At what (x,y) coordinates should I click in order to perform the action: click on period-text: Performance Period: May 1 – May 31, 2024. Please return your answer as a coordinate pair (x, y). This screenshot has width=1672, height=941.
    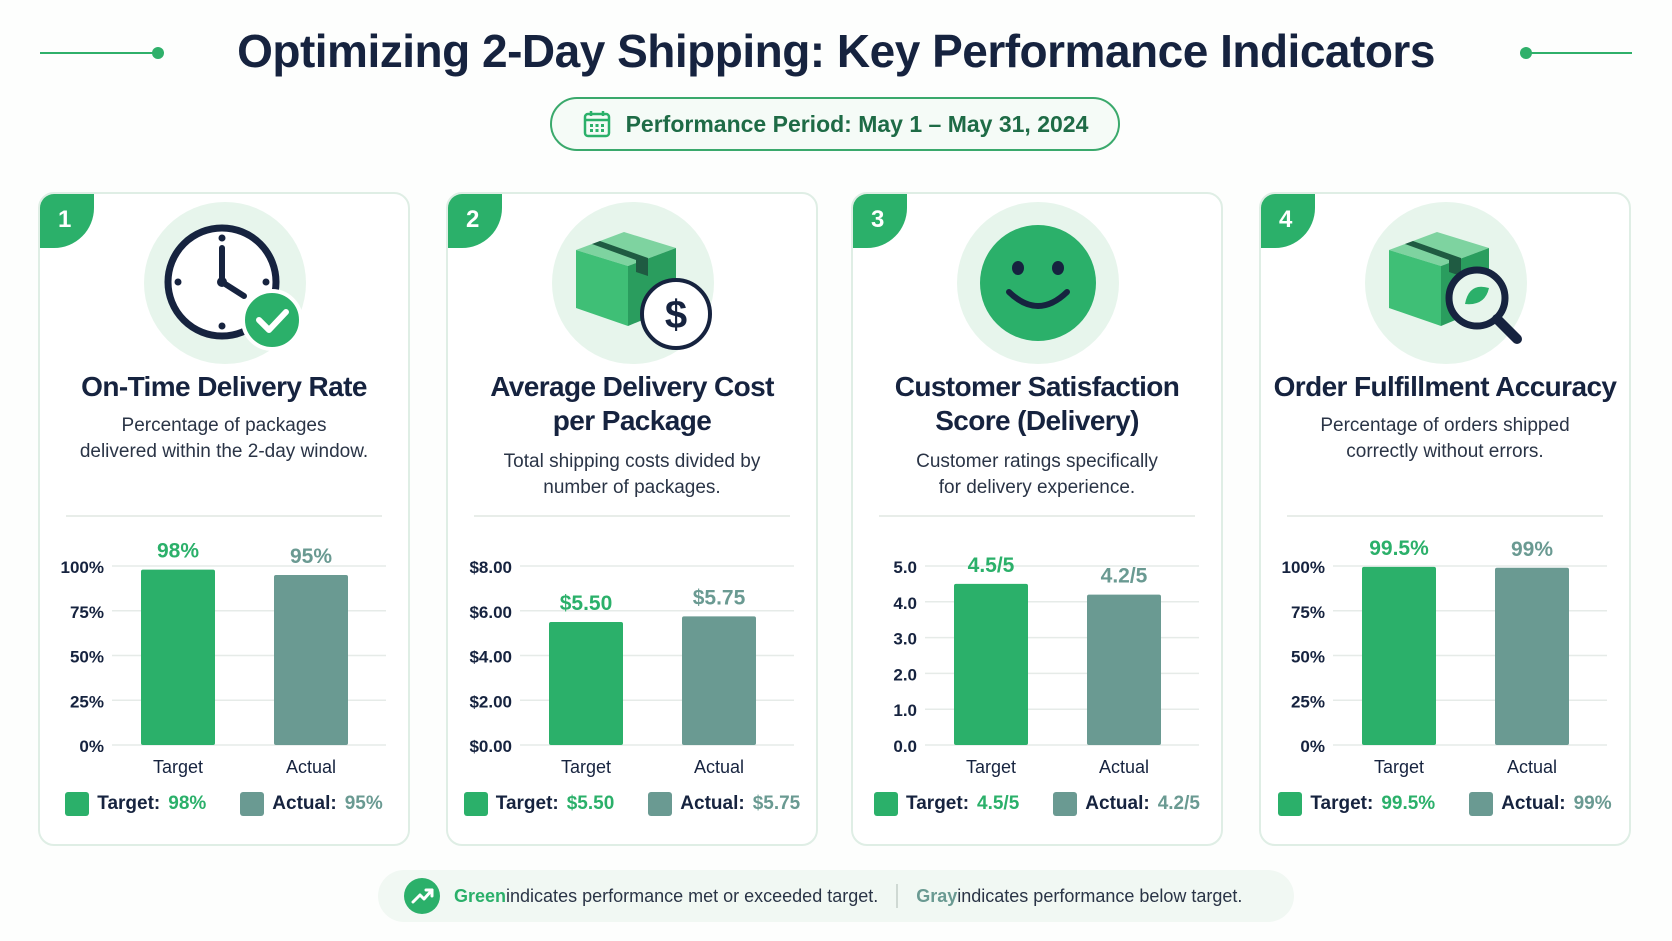
    Looking at the image, I should click on (857, 123).